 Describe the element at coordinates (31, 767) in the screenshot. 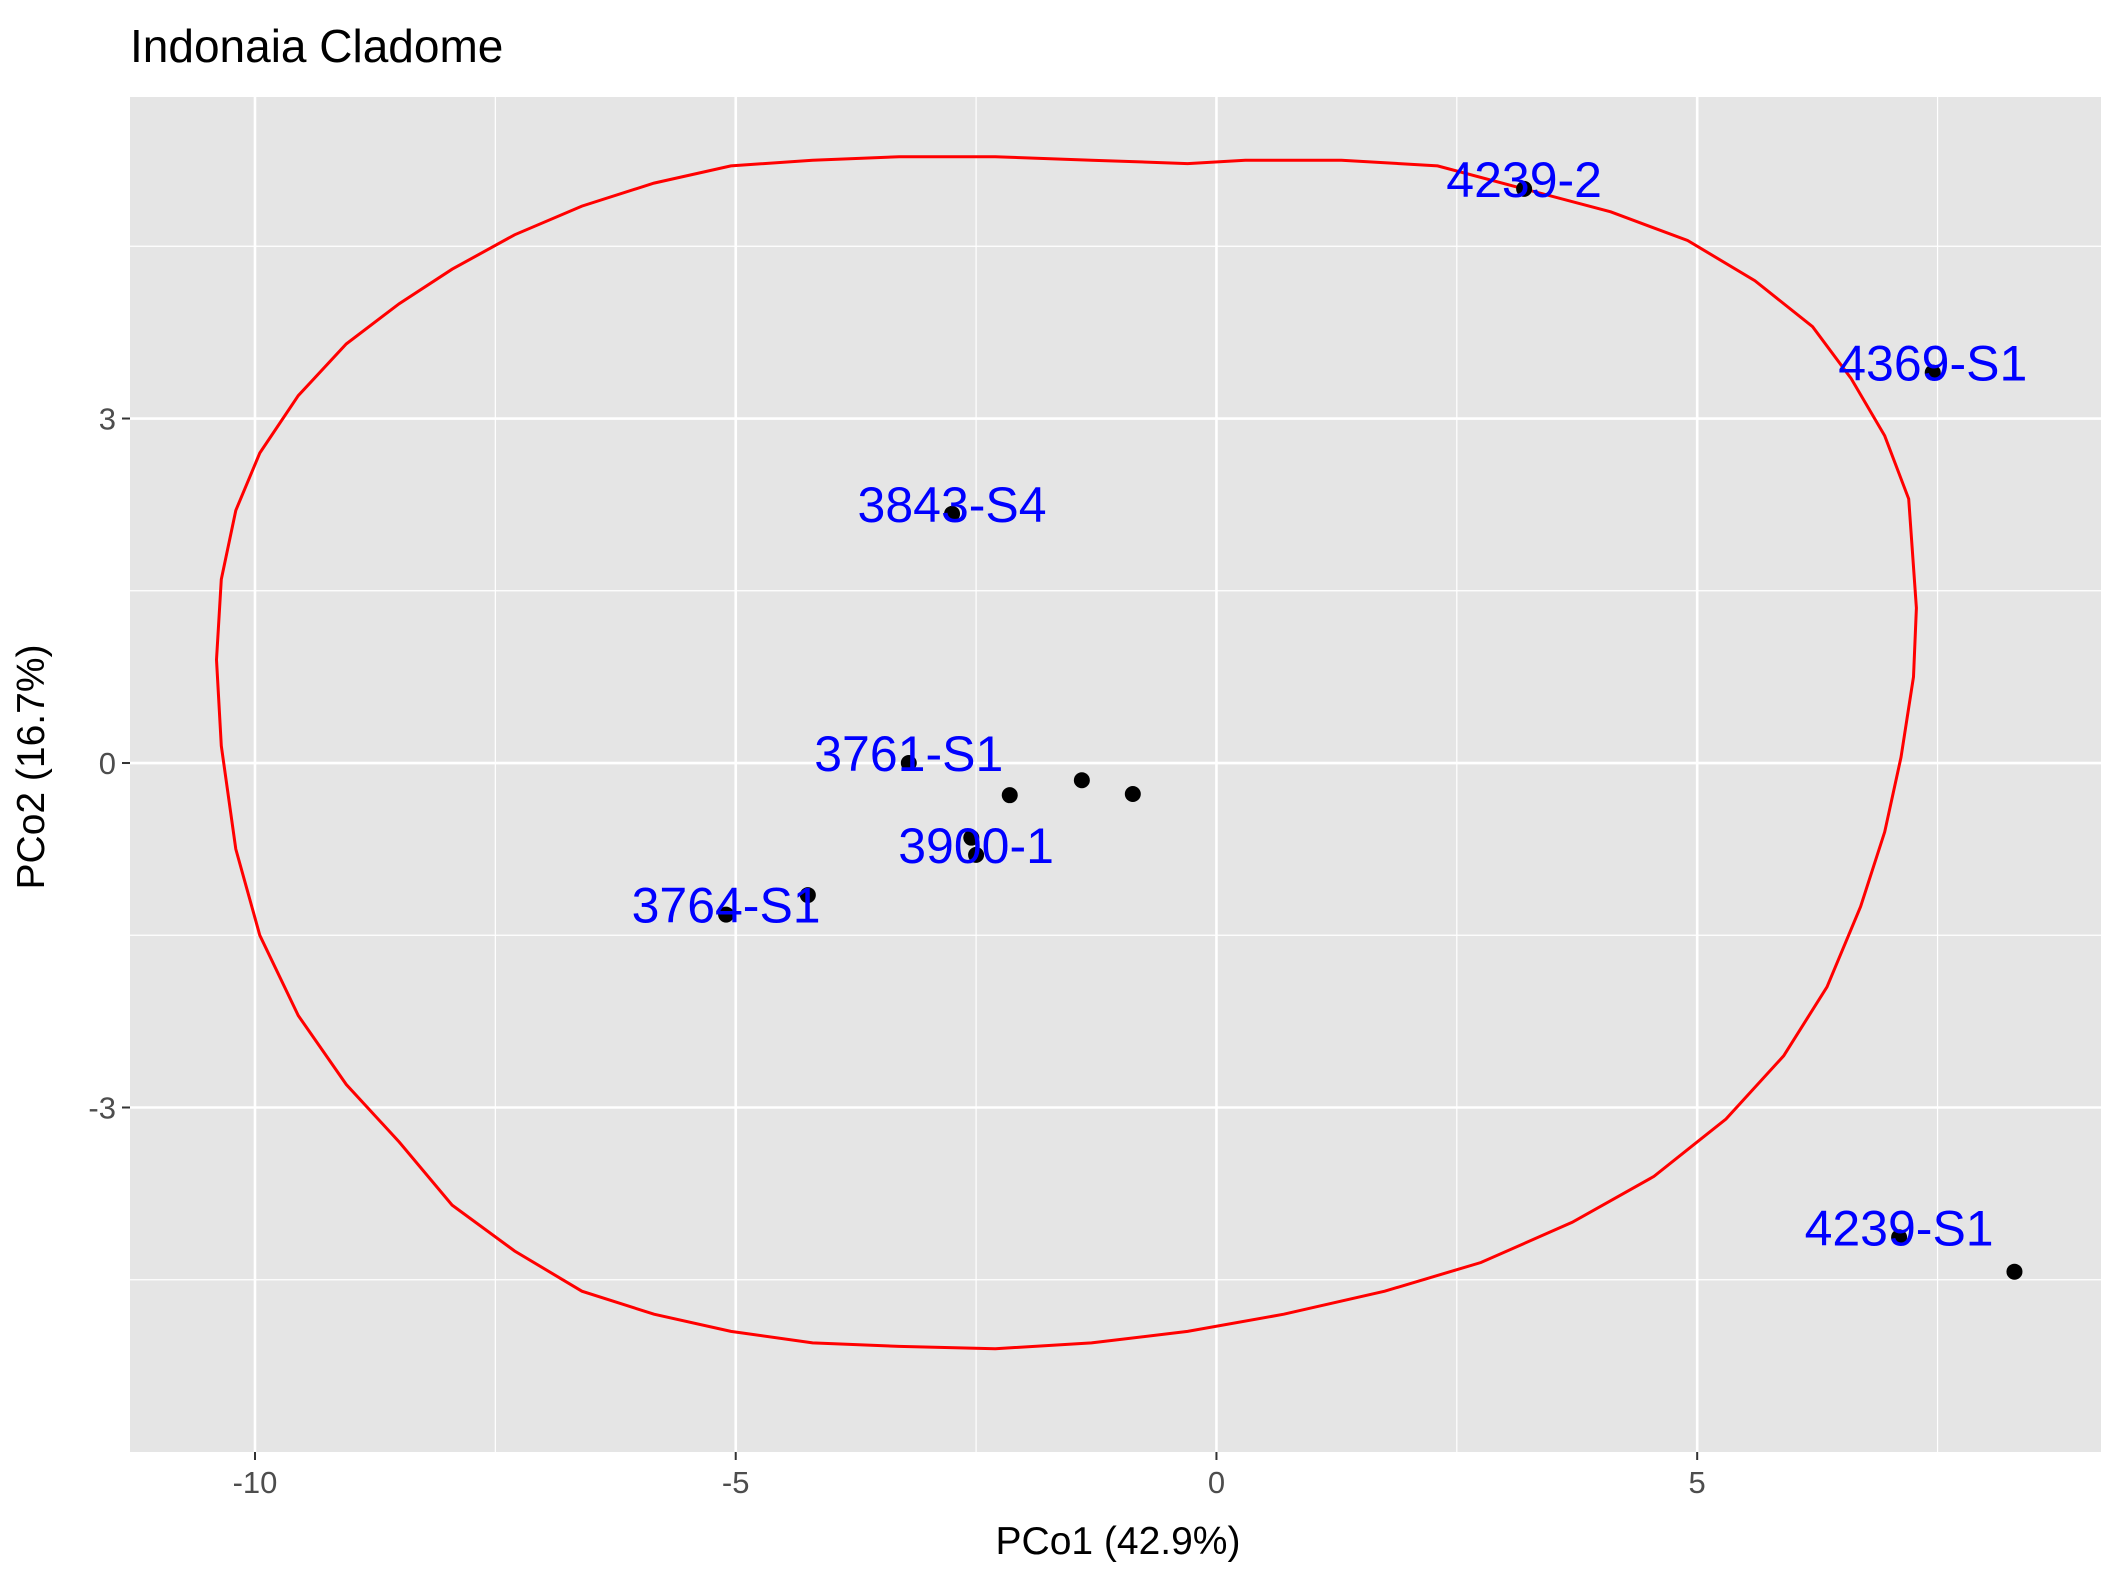

I see `y-axis-title: PCo2 (16.7%)` at that location.